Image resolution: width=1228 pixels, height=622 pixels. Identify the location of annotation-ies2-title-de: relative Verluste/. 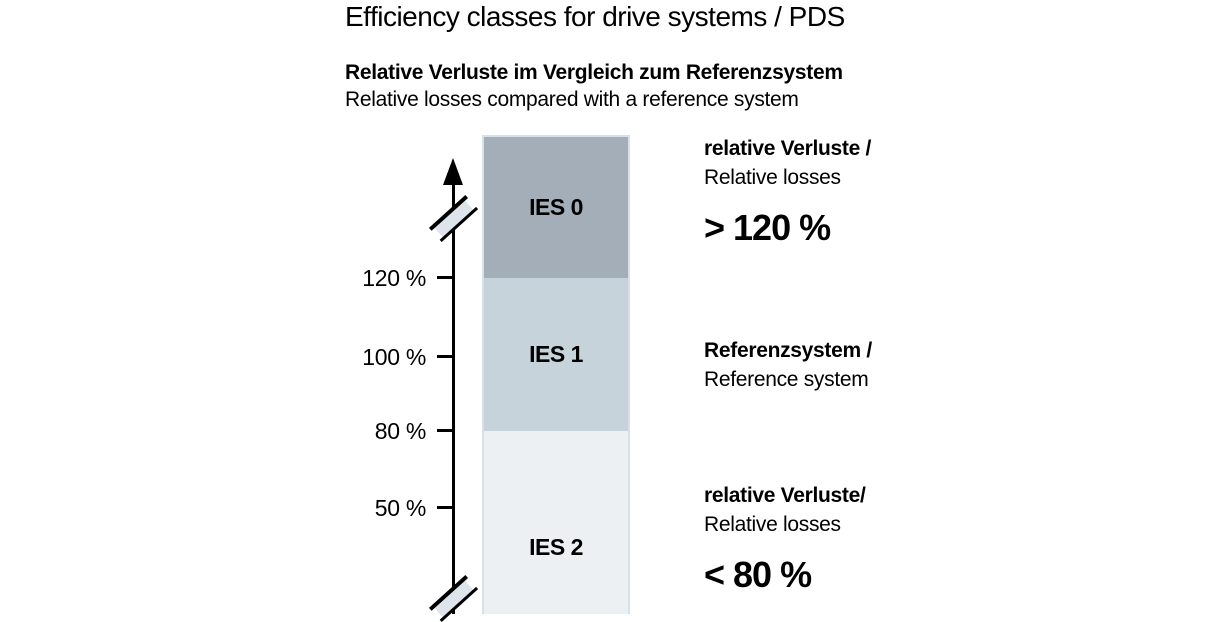
(785, 495).